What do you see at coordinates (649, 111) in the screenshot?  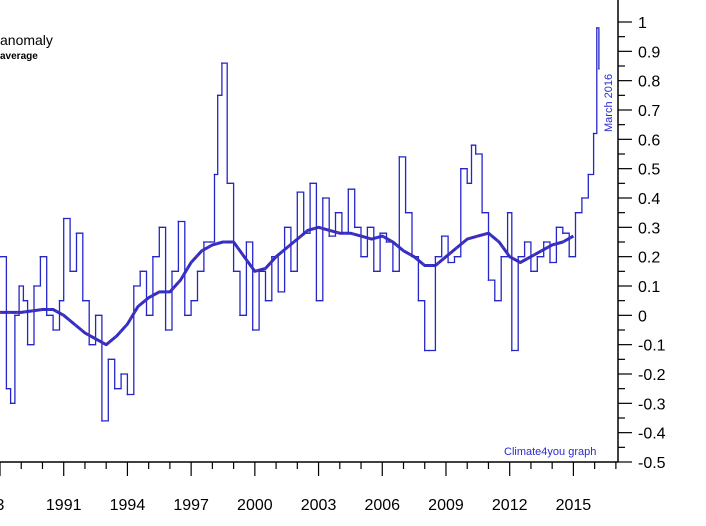 I see `y-tick-label: 0.7` at bounding box center [649, 111].